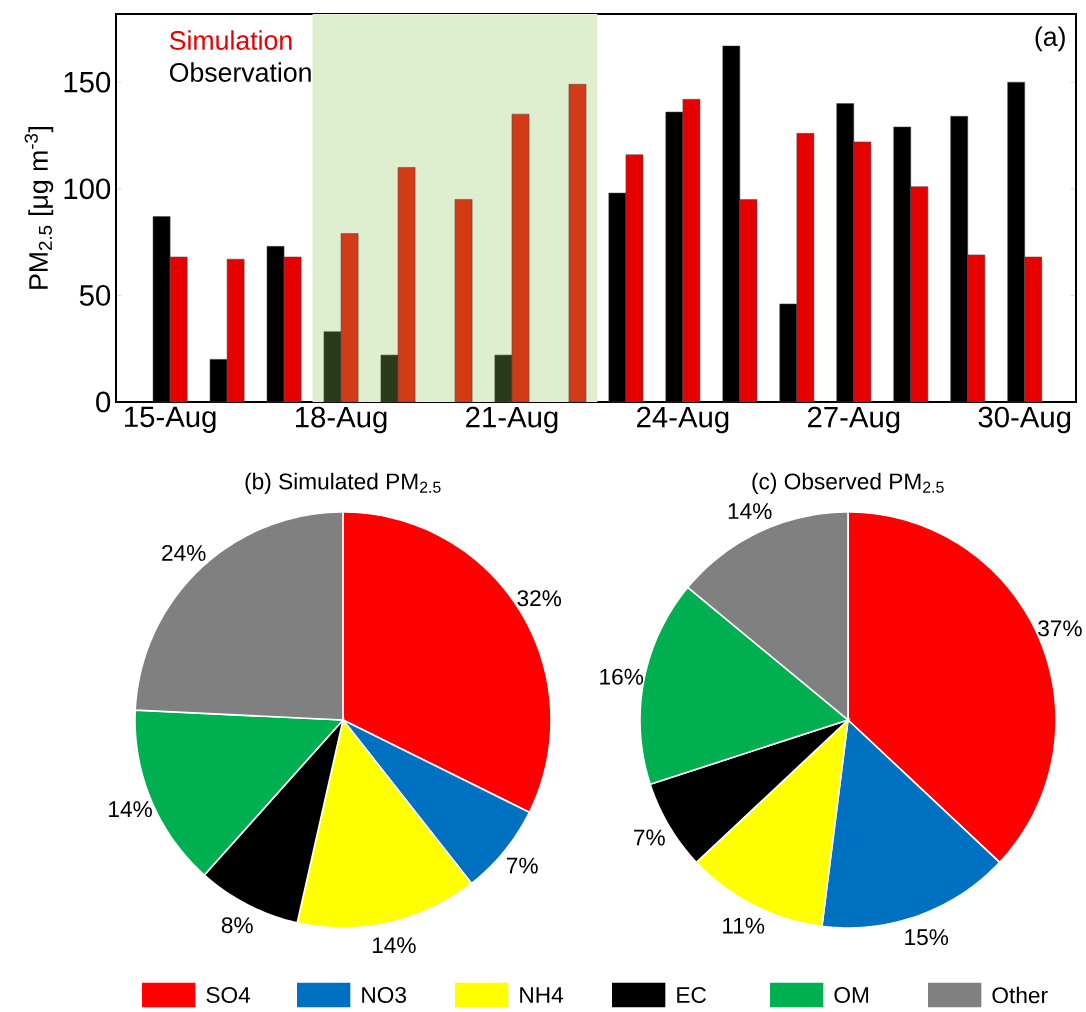  What do you see at coordinates (170, 419) in the screenshot?
I see `x-tick-label: 15-Aug` at bounding box center [170, 419].